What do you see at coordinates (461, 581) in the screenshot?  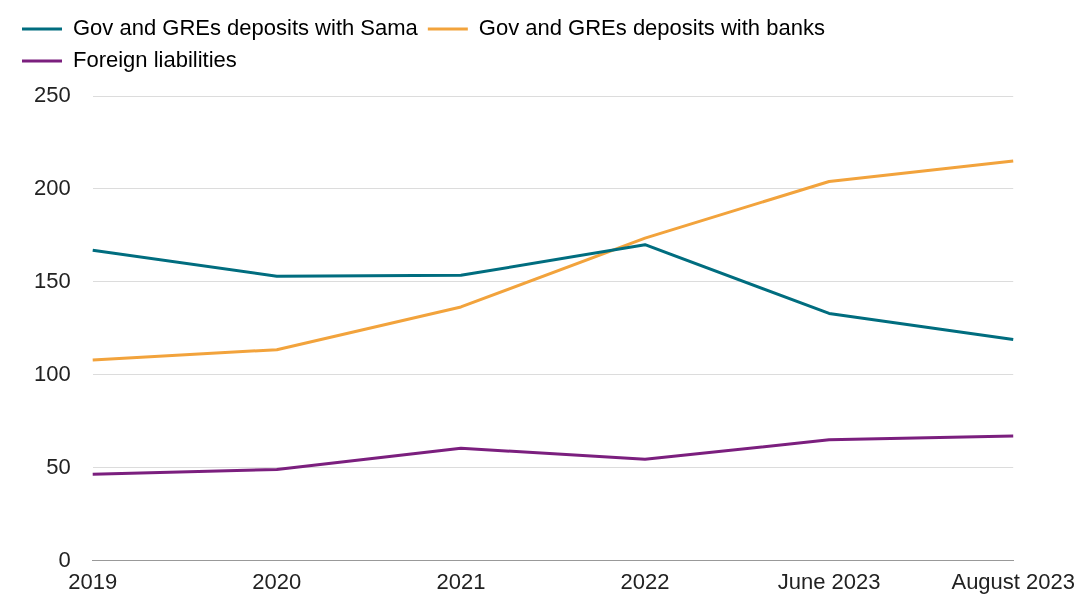 I see `x-tick-label: 2021` at bounding box center [461, 581].